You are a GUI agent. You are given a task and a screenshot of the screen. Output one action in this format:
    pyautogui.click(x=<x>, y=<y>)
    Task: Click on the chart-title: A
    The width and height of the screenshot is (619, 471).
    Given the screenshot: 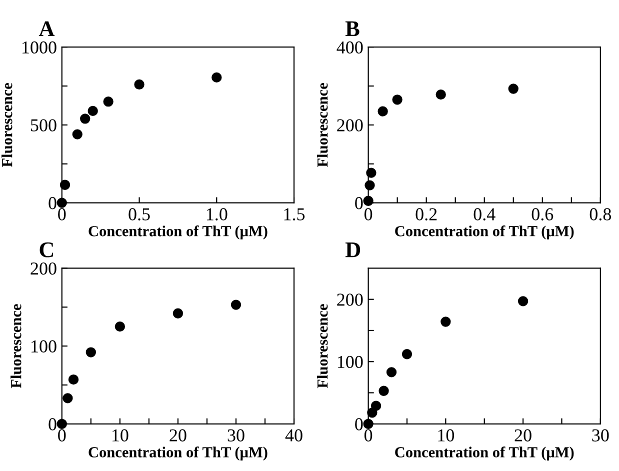 What is the action you would take?
    pyautogui.click(x=46, y=28)
    